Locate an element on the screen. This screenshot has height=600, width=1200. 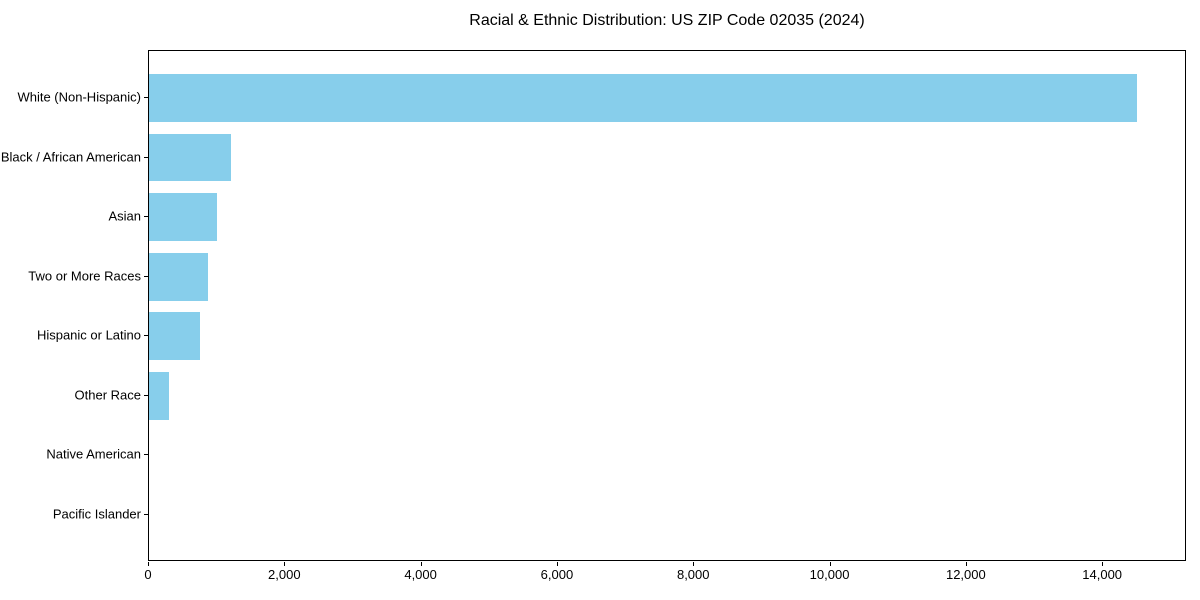
y-tick-label: Native American is located at coordinates (93, 454).